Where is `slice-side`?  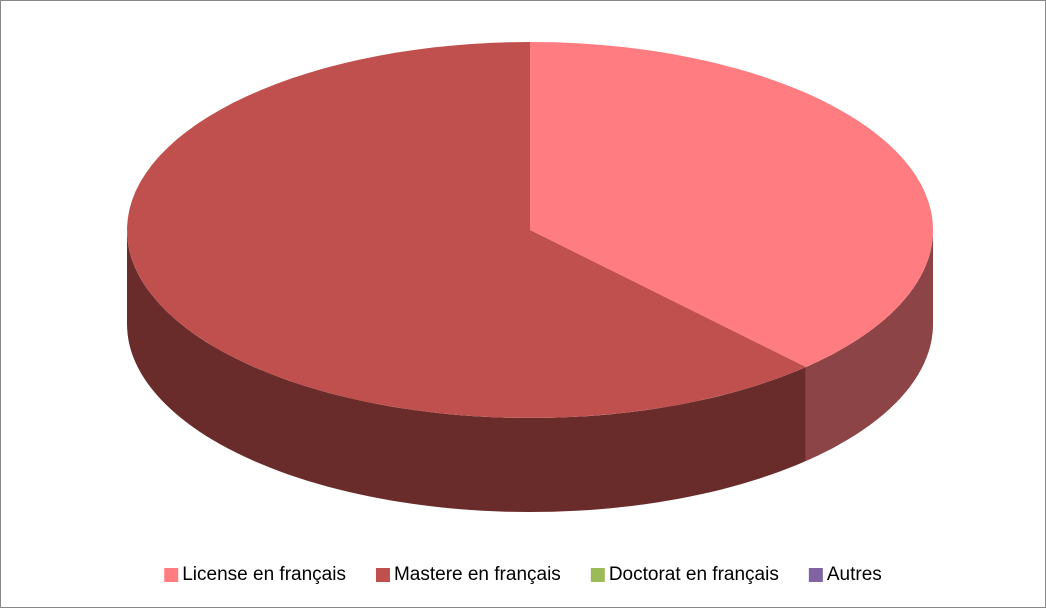
slice-side is located at coordinates (869, 345).